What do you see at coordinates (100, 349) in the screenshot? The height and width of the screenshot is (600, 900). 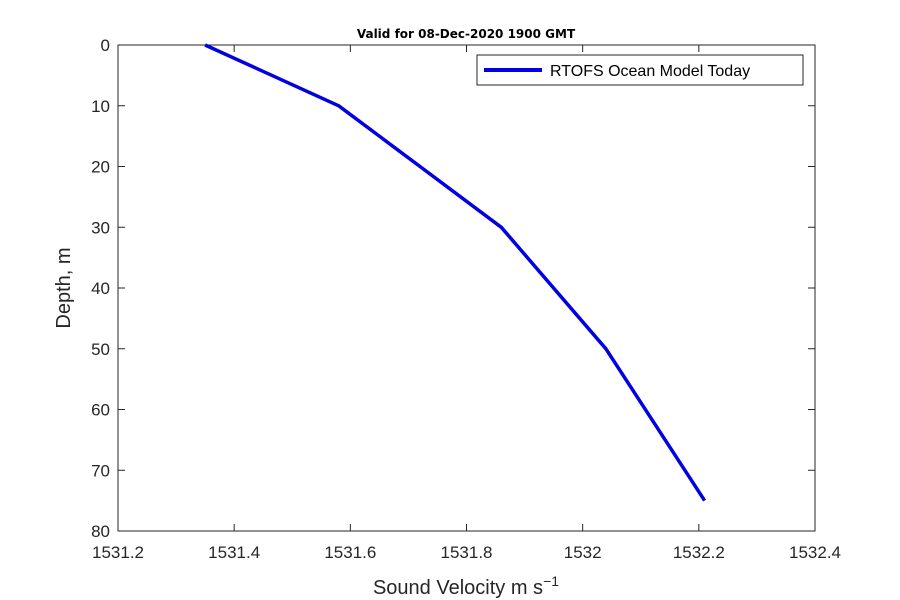 I see `y-tick-label: 50` at bounding box center [100, 349].